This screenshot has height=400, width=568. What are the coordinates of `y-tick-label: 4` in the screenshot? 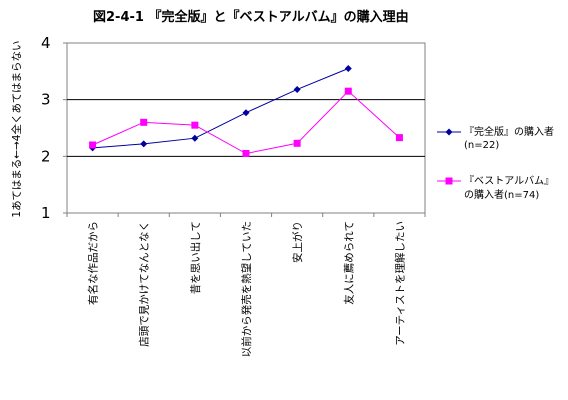 It's located at (46, 43).